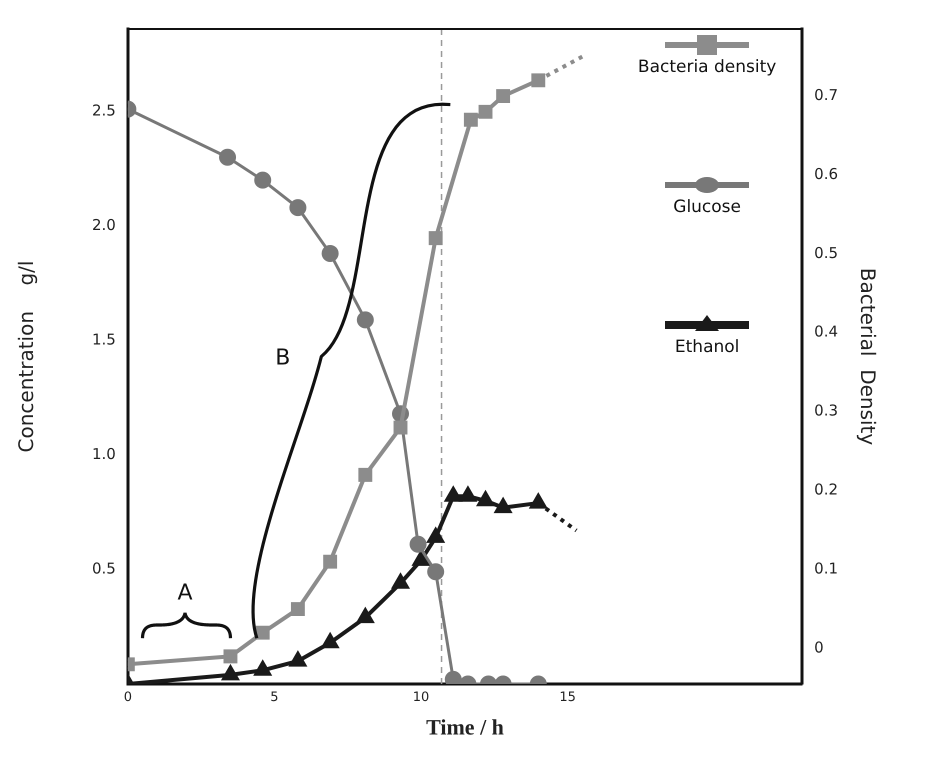  Describe the element at coordinates (104, 453) in the screenshot. I see `y-tick-label: 1.0` at that location.